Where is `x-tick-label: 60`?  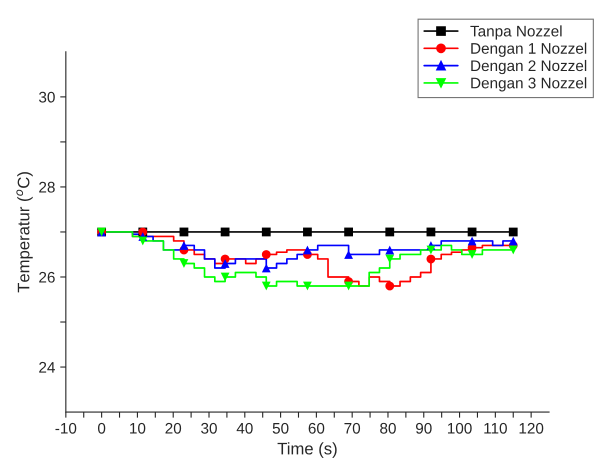
x-tick-label: 60 is located at coordinates (316, 428).